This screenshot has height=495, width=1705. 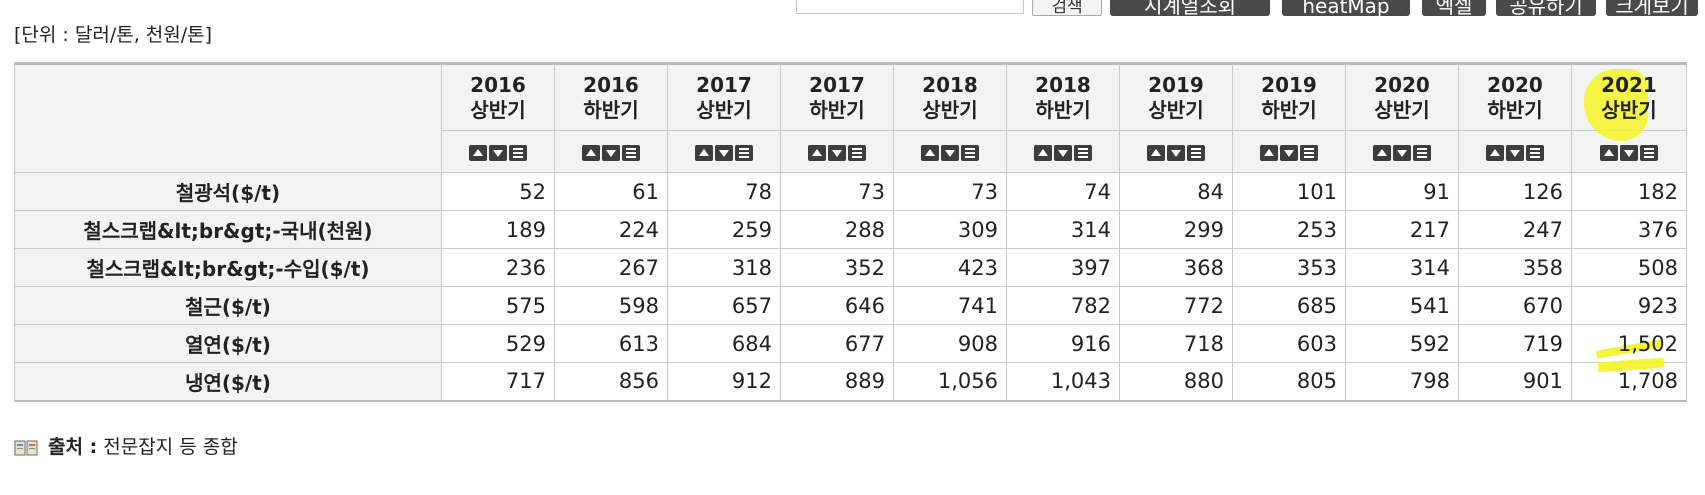 I want to click on table-cell: 657, so click(x=724, y=305).